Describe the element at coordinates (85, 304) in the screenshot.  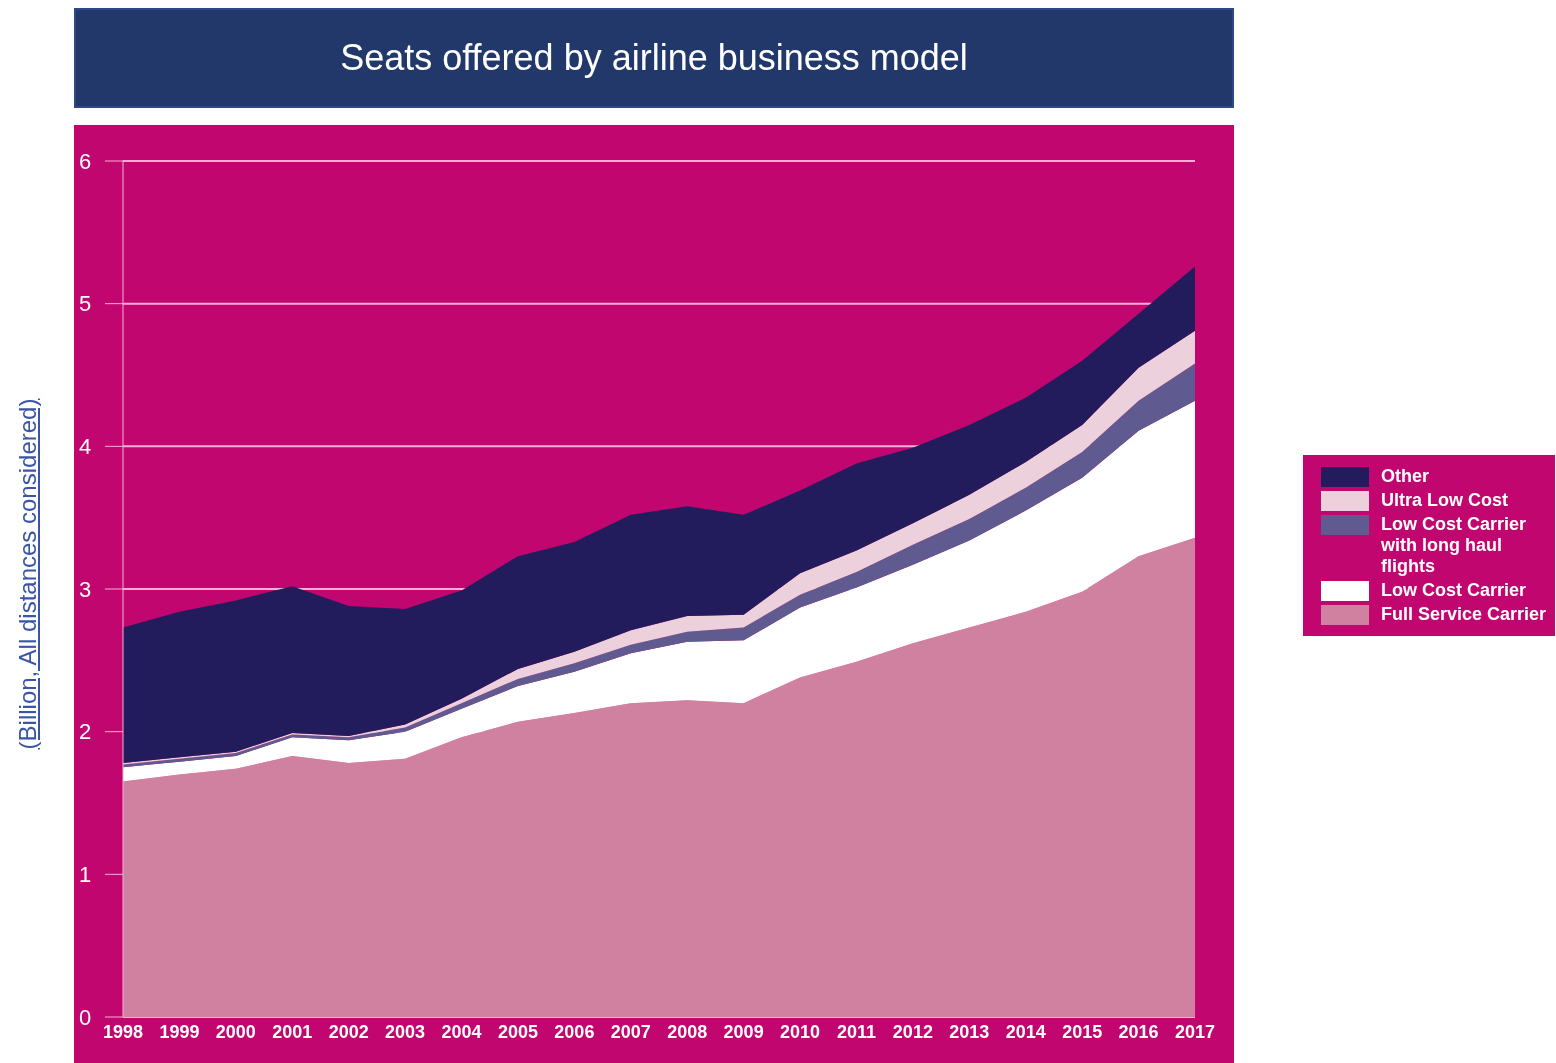
I see `y-tick-label: 5` at that location.